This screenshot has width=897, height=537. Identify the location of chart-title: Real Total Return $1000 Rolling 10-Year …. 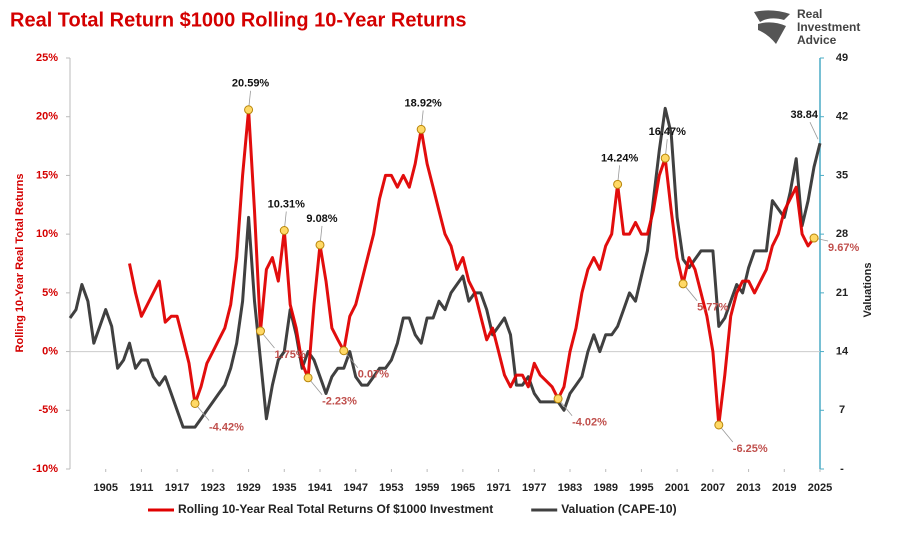
(238, 20).